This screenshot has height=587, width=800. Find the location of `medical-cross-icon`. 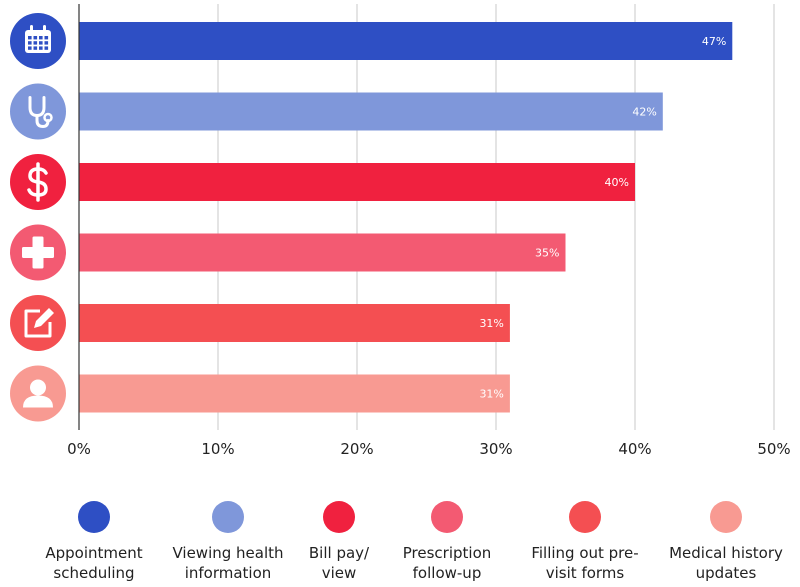

medical-cross-icon is located at coordinates (38, 252).